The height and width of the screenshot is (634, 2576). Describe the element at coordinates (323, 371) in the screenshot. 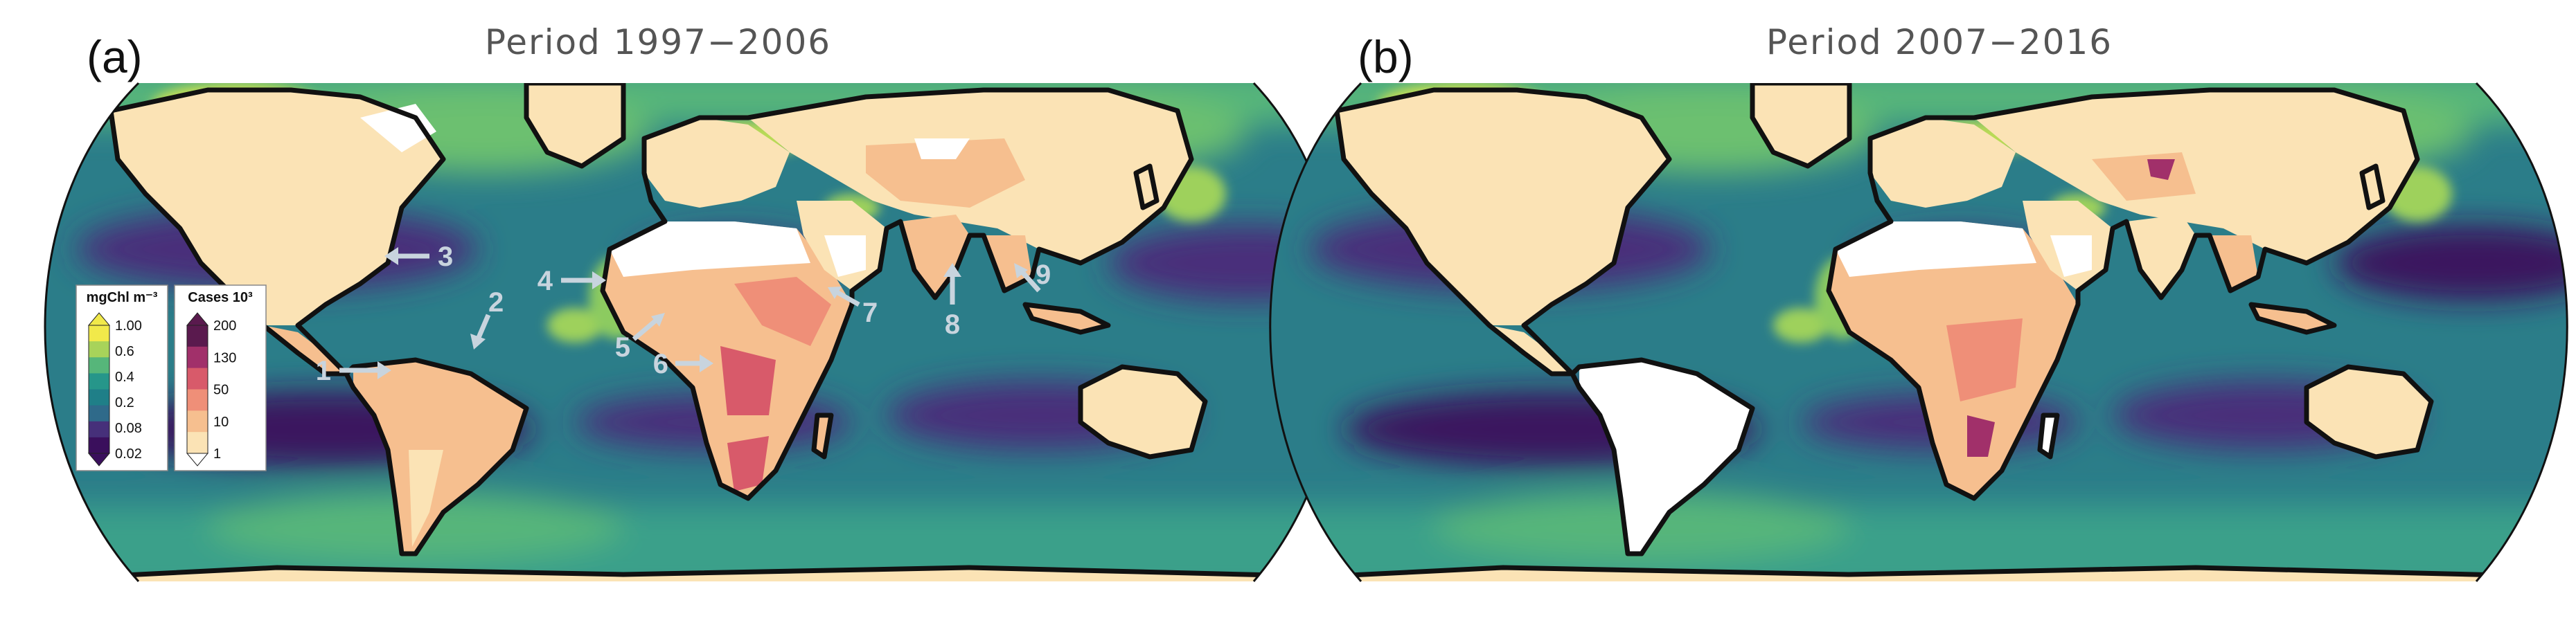

I see `arrow-1-label: 1` at that location.